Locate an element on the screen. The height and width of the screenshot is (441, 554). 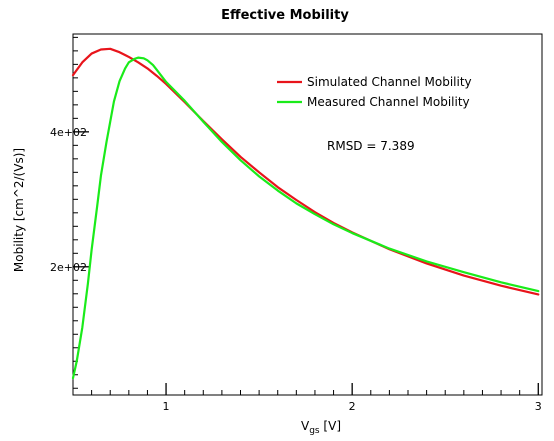
y-tick-label: 2e+02 is located at coordinates (68, 267).